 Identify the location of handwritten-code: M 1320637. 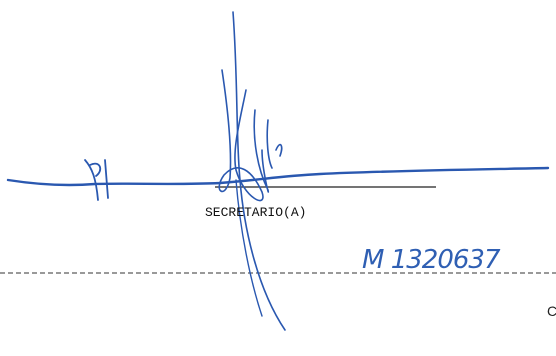
(431, 260).